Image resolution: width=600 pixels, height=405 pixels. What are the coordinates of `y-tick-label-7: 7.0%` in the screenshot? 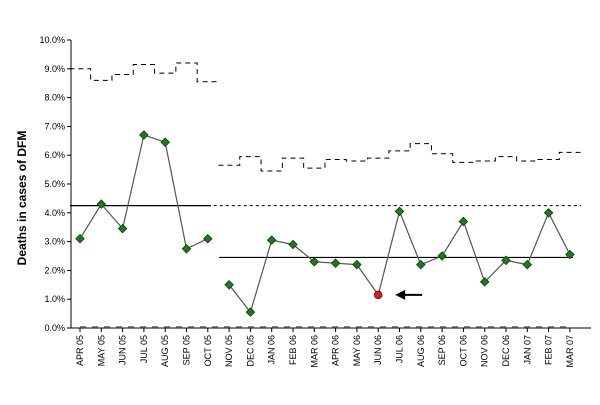 It's located at (54, 126).